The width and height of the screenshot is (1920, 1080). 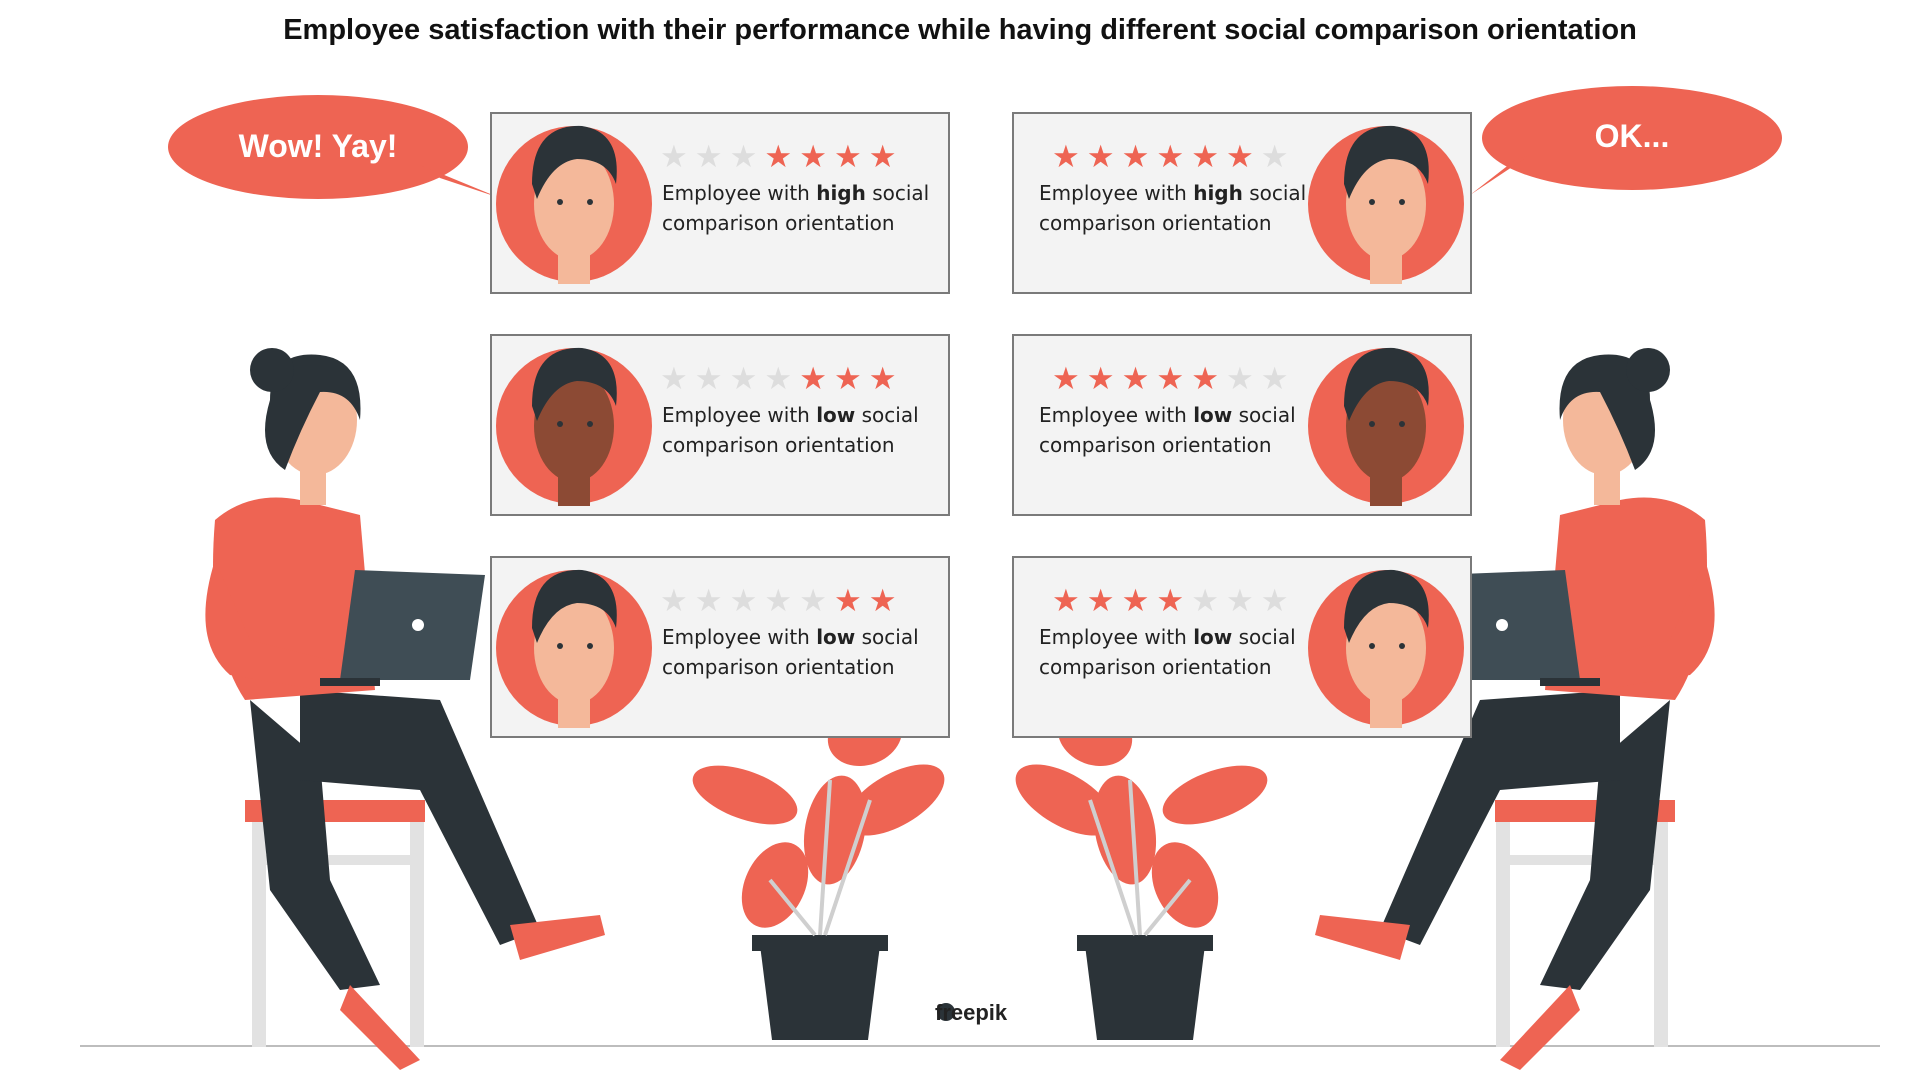 I want to click on speech-bubble-right, so click(x=1626, y=140).